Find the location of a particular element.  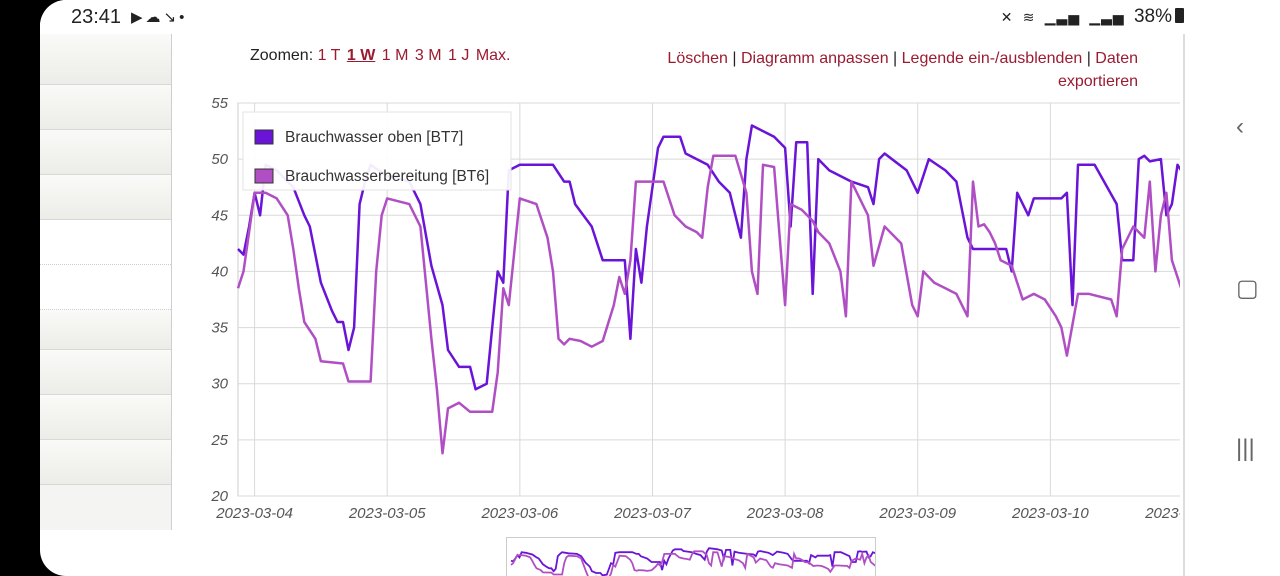

android-nav-bar: ‹ ▢ ||| is located at coordinates (1247, 288).